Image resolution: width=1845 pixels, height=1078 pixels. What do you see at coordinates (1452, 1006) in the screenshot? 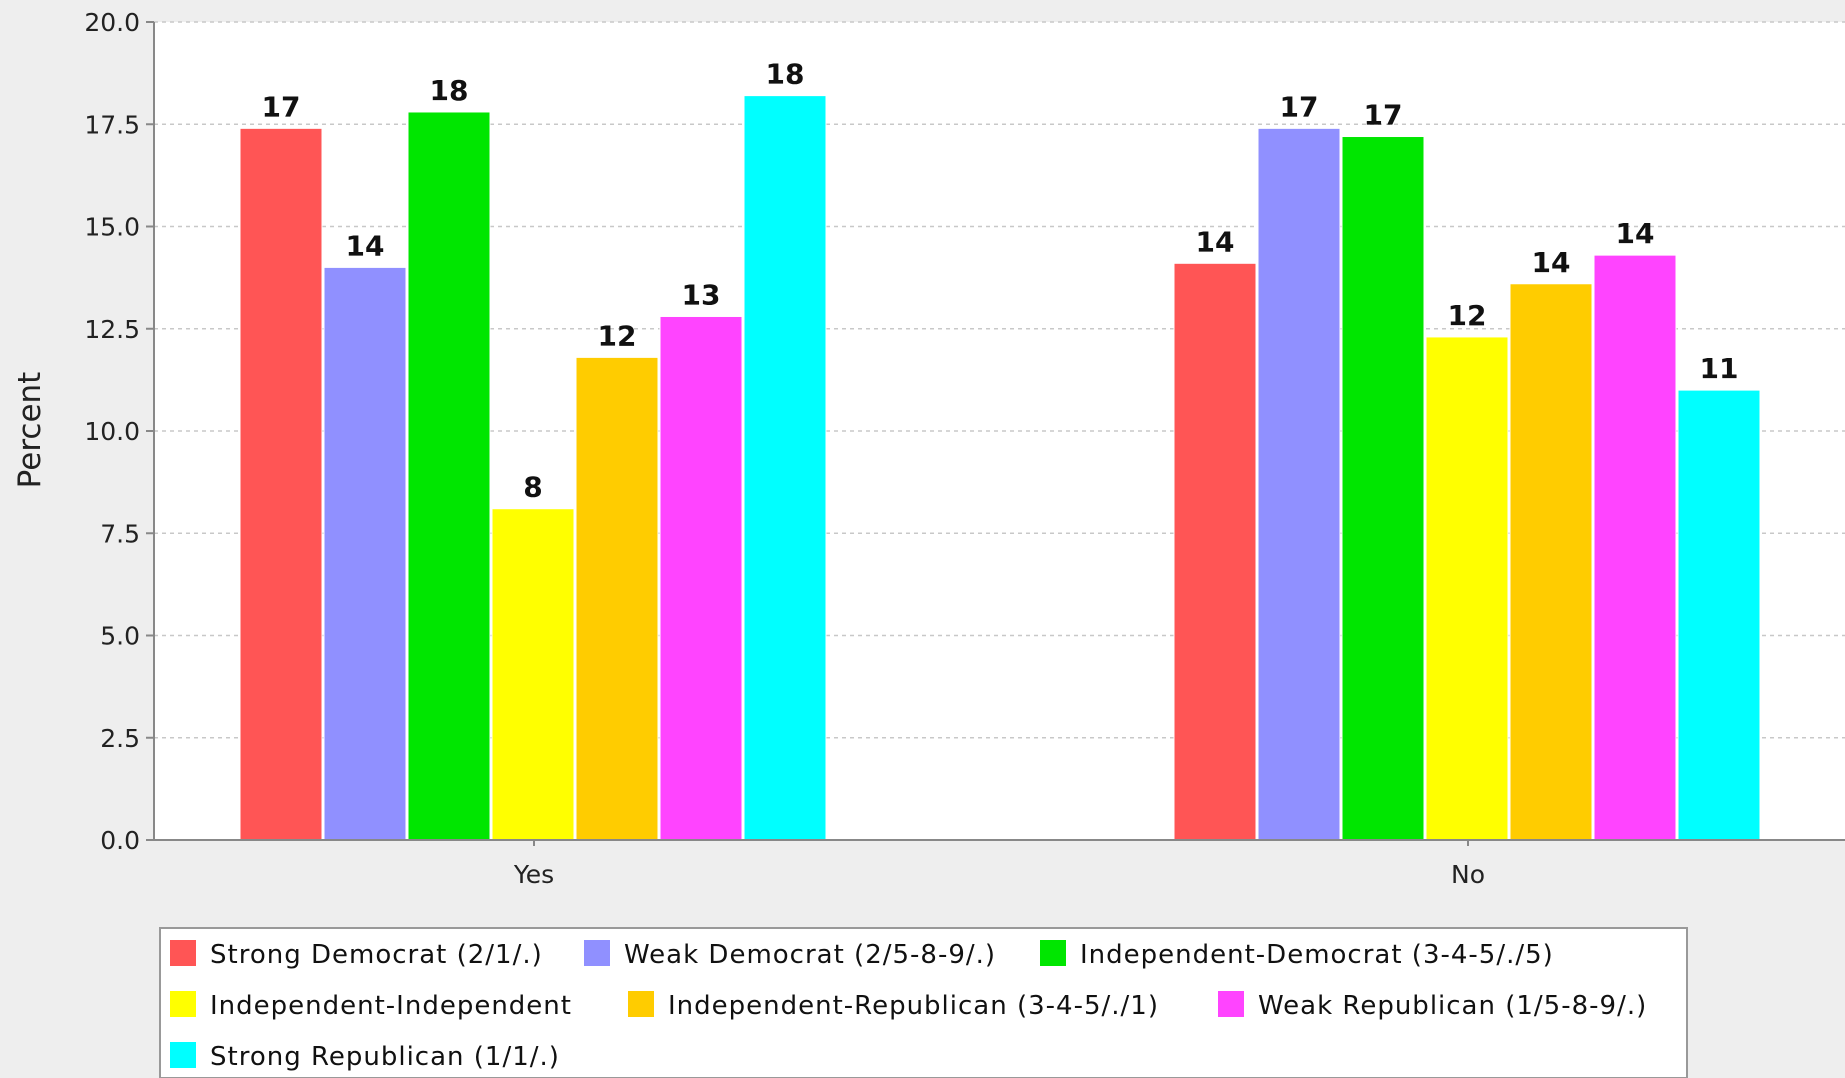
I see `legend-label: Weak Republican (1/5-8-9/.)` at bounding box center [1452, 1006].